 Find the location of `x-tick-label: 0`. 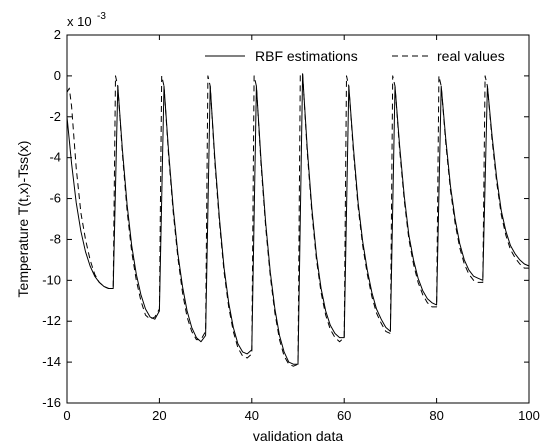

x-tick-label: 0 is located at coordinates (66, 415).